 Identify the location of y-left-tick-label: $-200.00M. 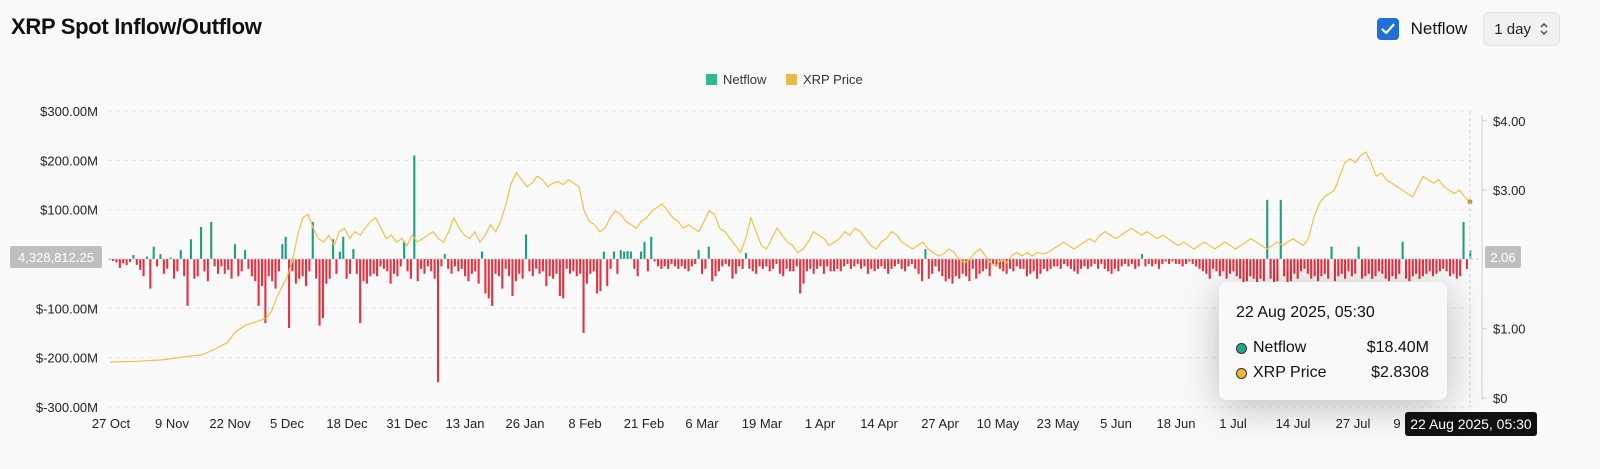
(67, 358).